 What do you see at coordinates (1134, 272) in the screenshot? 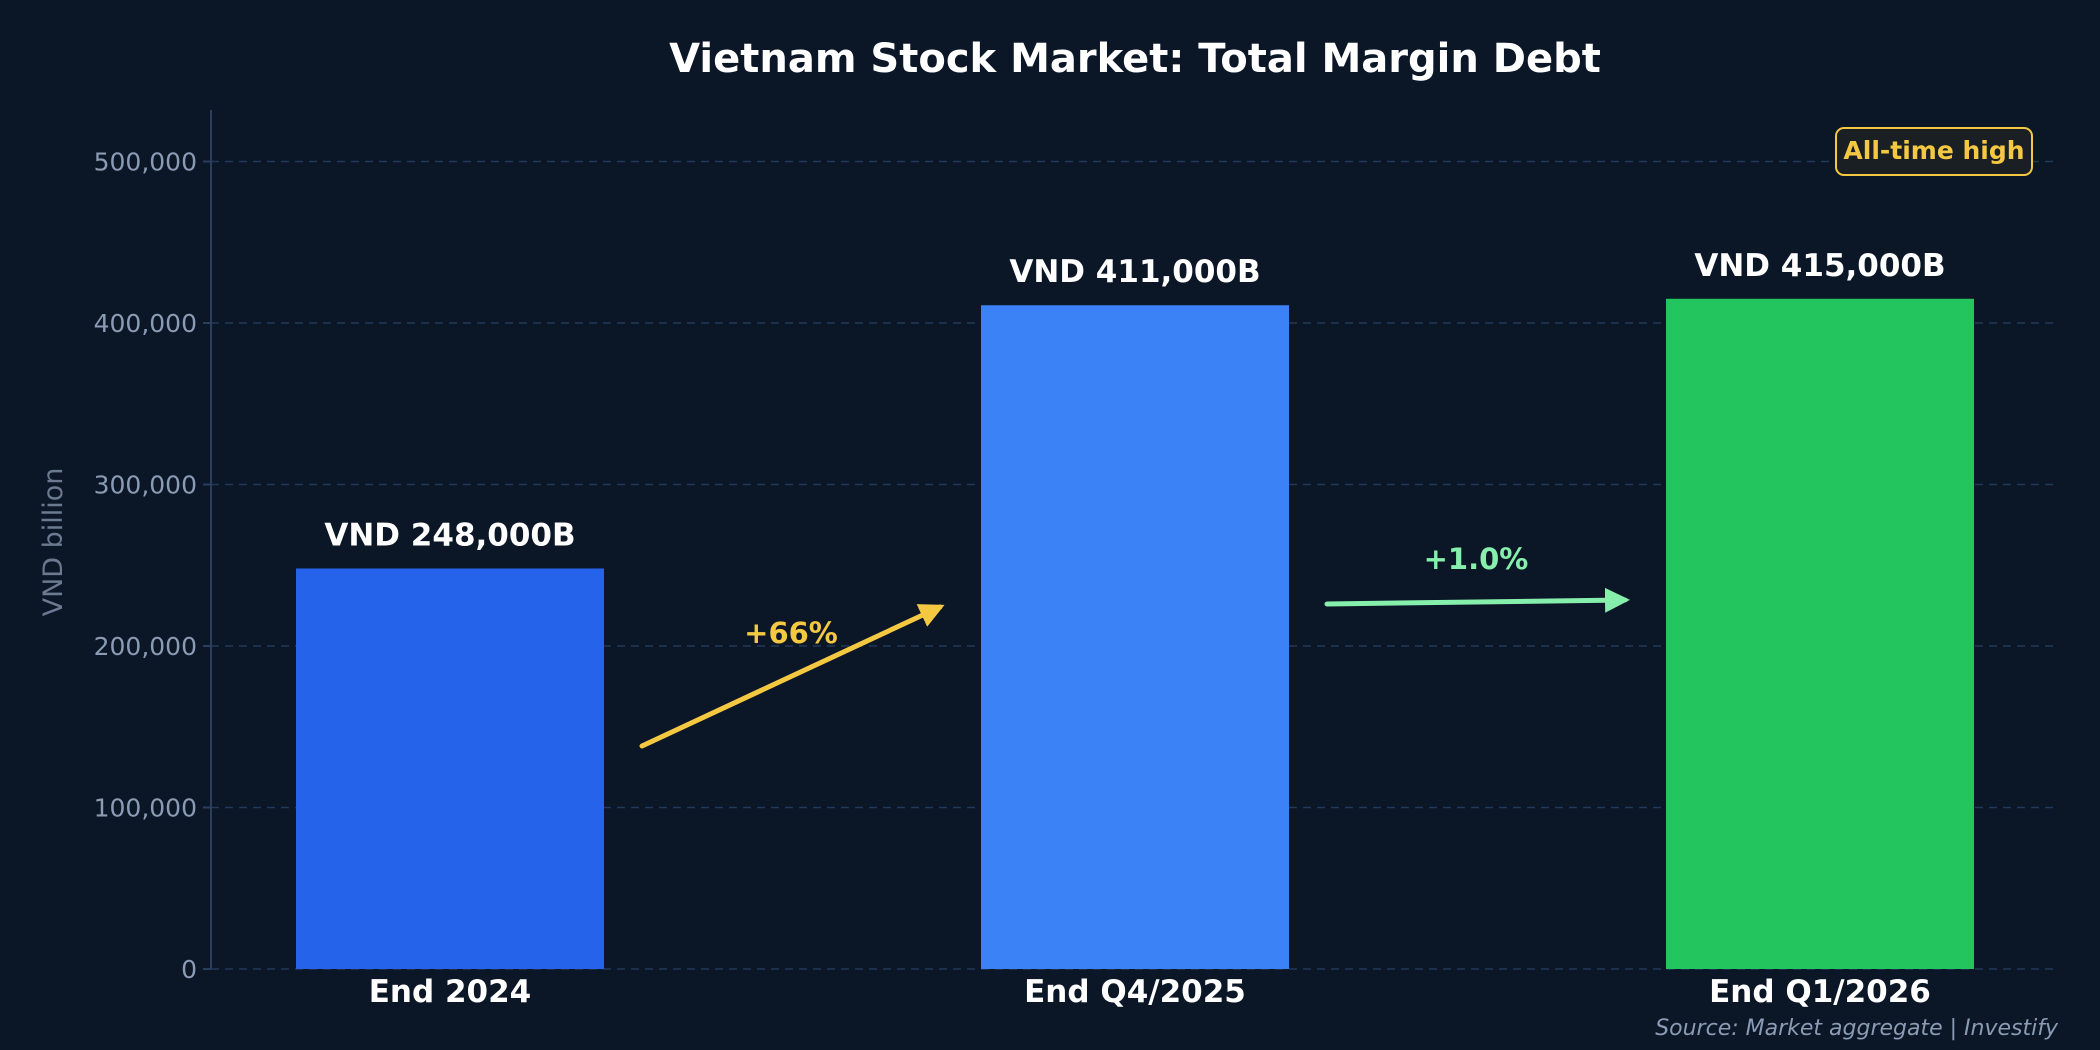
I see `bar-value-label: VND 411,000B` at bounding box center [1134, 272].